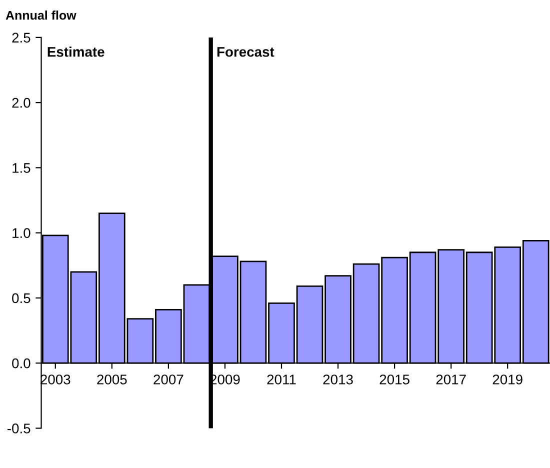 Image resolution: width=550 pixels, height=468 pixels. Describe the element at coordinates (21, 103) in the screenshot. I see `y-tick-label: 2.0` at that location.